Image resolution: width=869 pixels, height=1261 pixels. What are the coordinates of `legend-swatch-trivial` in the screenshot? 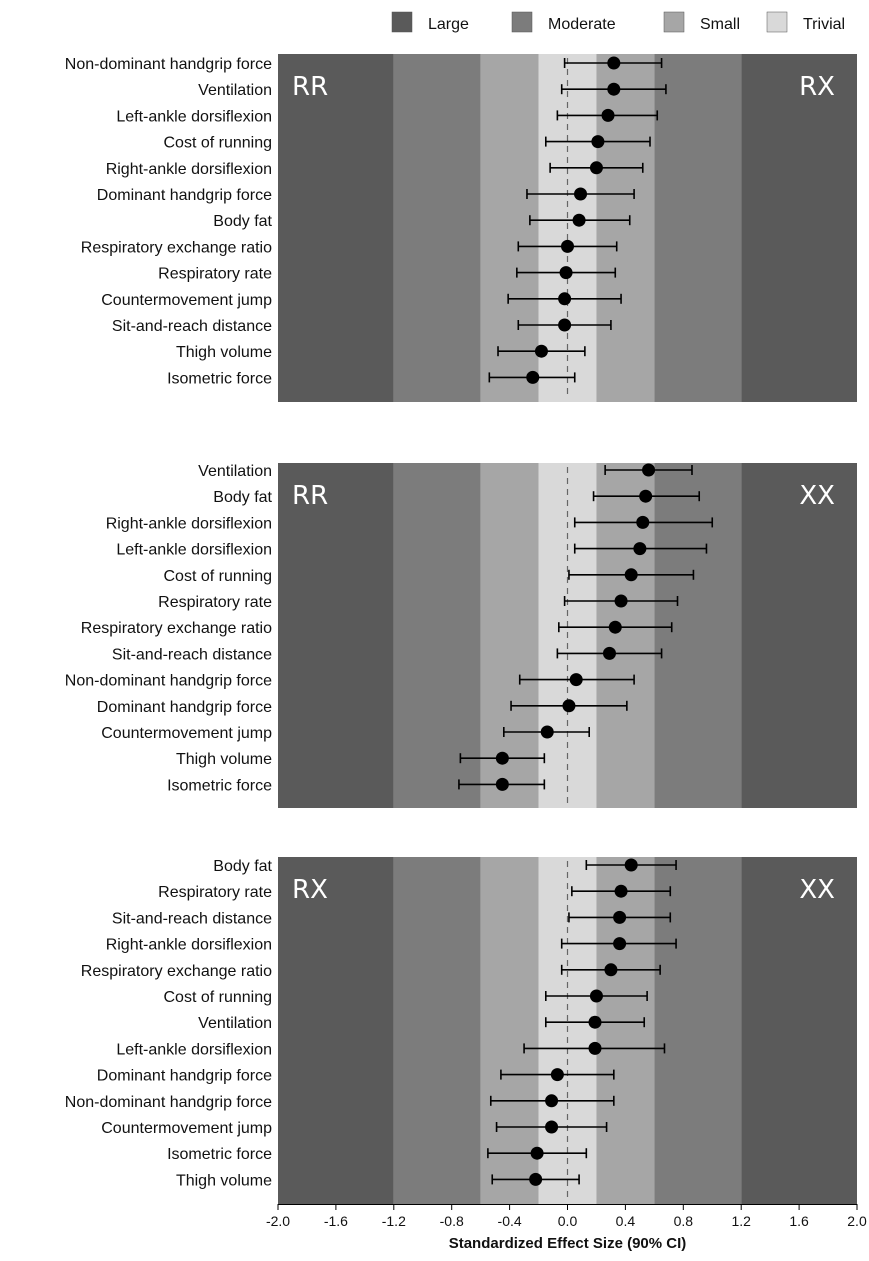 It's located at (777, 22).